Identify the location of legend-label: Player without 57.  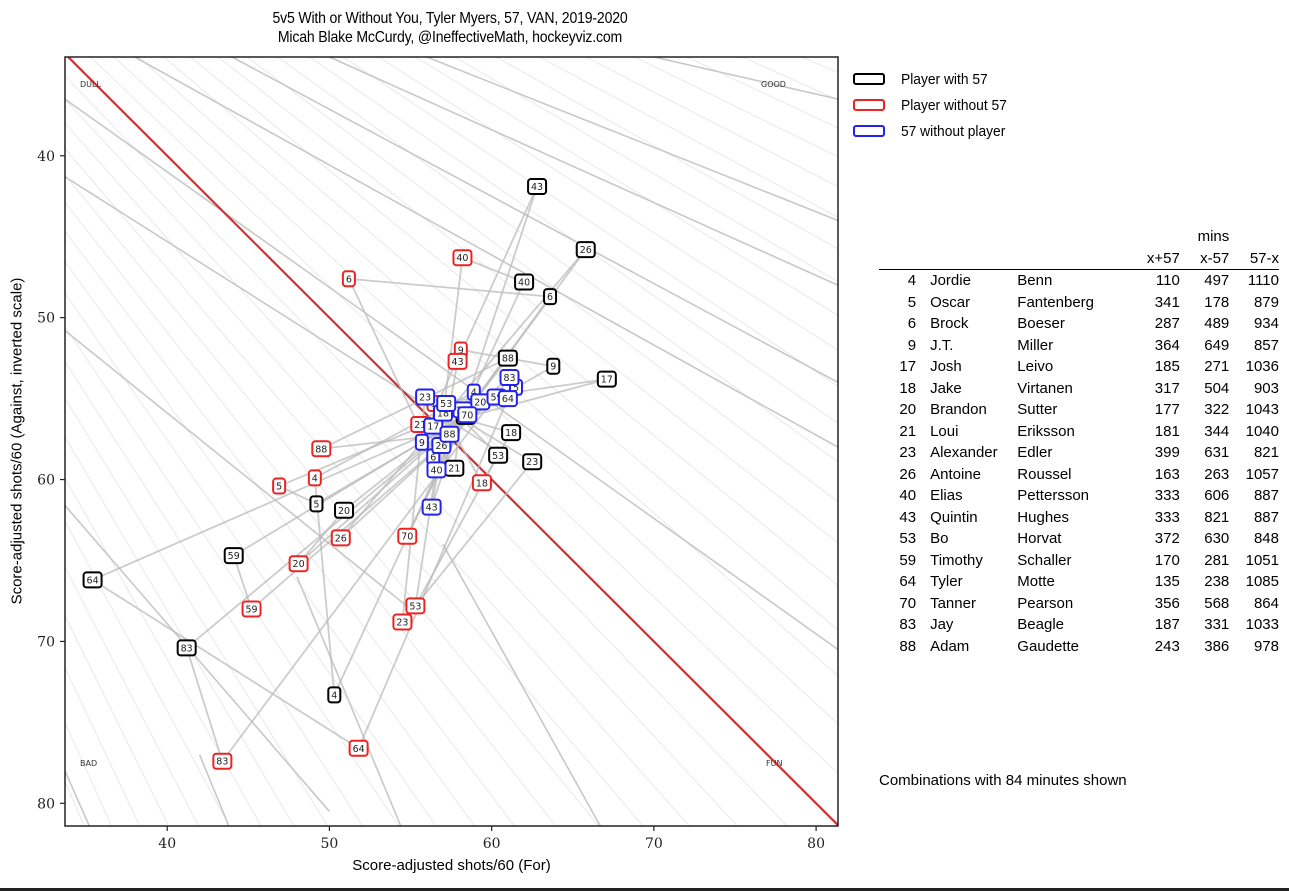
(954, 105).